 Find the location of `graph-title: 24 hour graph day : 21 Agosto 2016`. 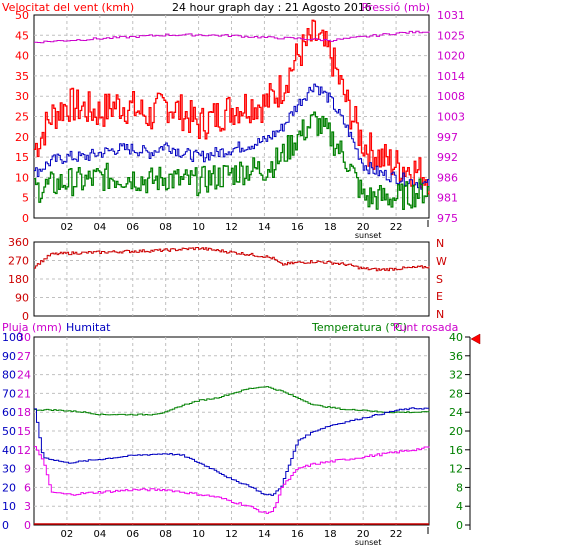

graph-title: 24 hour graph day : 21 Agosto 2016 is located at coordinates (272, 7).